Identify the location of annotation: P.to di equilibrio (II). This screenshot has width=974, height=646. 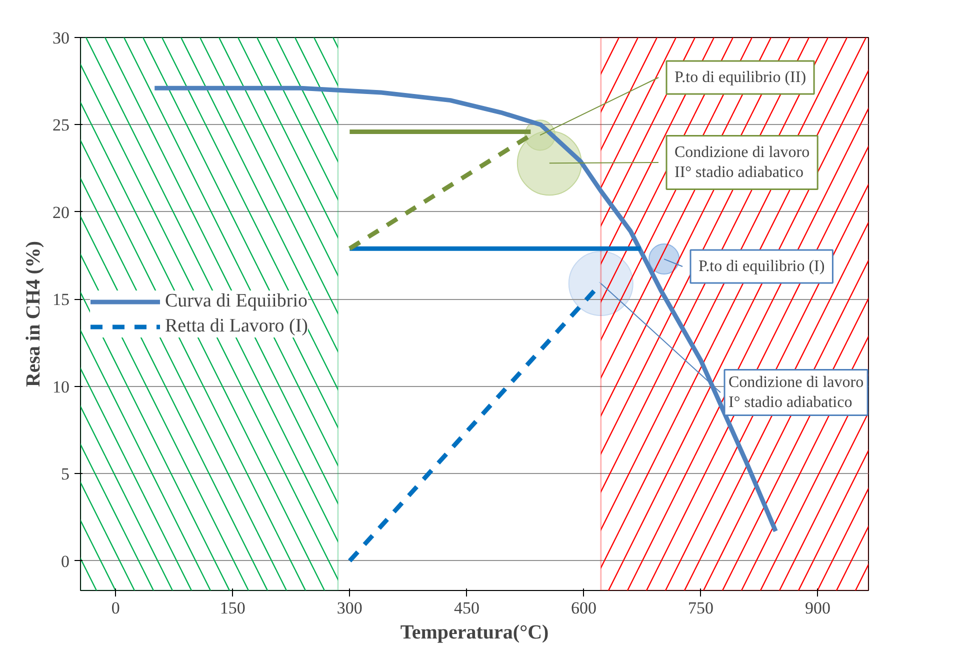
(740, 77).